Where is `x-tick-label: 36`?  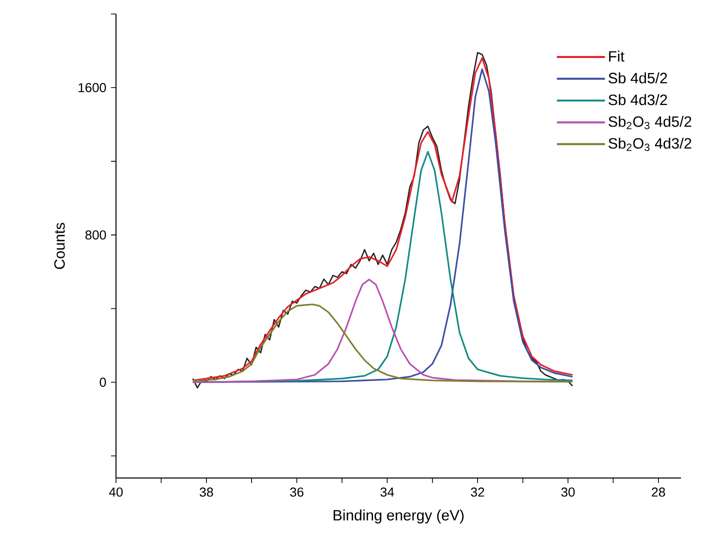 x-tick-label: 36 is located at coordinates (297, 492).